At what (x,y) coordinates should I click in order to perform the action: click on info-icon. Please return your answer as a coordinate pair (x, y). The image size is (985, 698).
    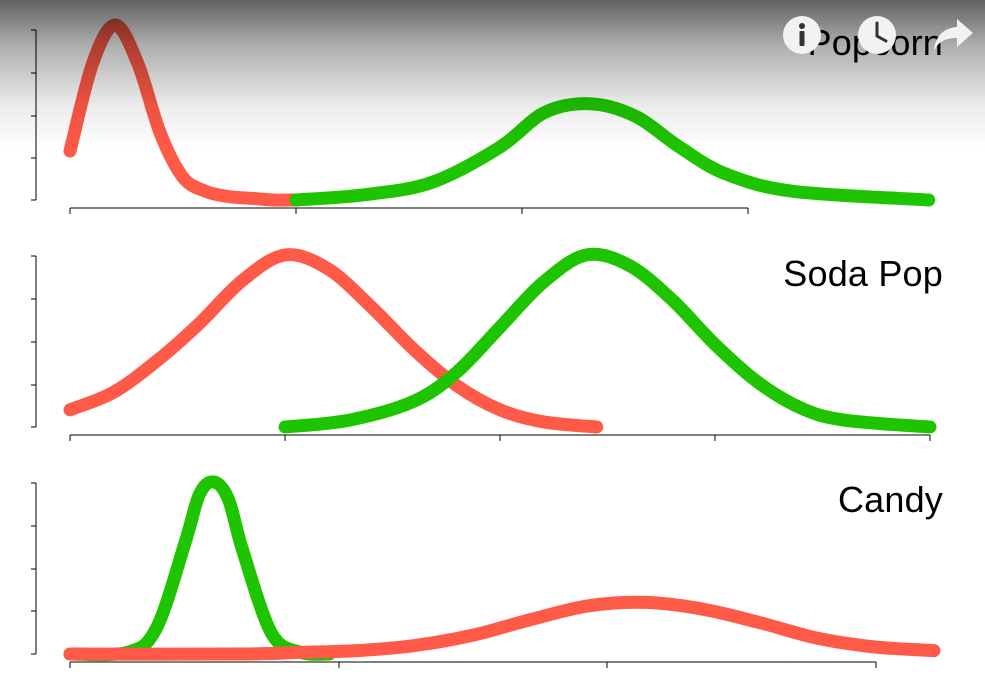
    Looking at the image, I should click on (802, 35).